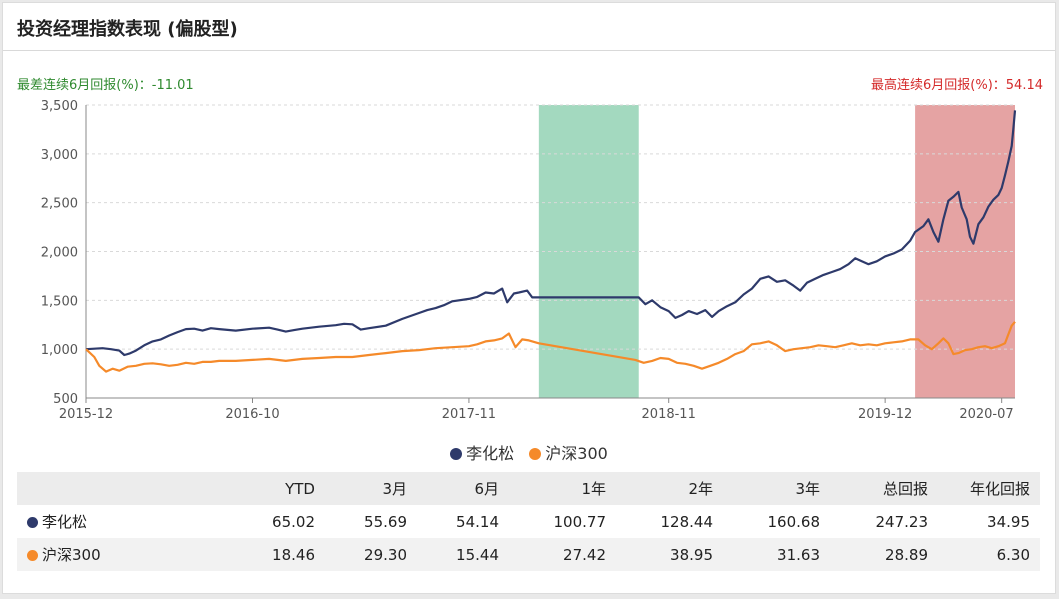 Image resolution: width=1059 pixels, height=599 pixels. What do you see at coordinates (252, 414) in the screenshot?
I see `x-tick-label: 2016-10` at bounding box center [252, 414].